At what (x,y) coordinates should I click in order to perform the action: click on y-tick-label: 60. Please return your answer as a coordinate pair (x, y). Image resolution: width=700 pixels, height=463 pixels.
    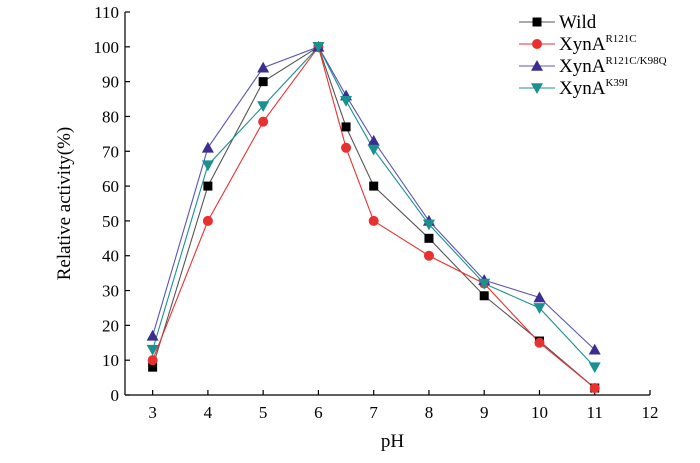
    Looking at the image, I should click on (110, 186).